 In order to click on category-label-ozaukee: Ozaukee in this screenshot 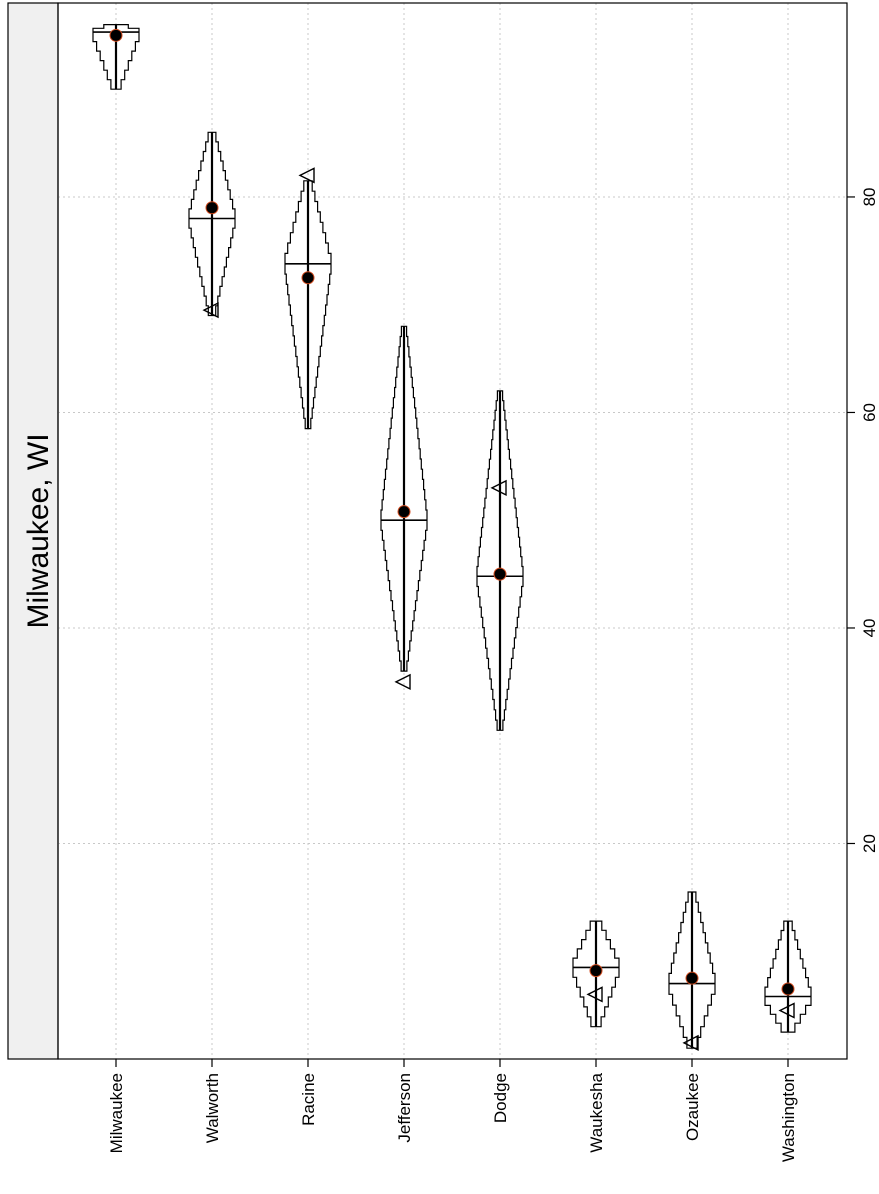, I will do `click(692, 1107)`.